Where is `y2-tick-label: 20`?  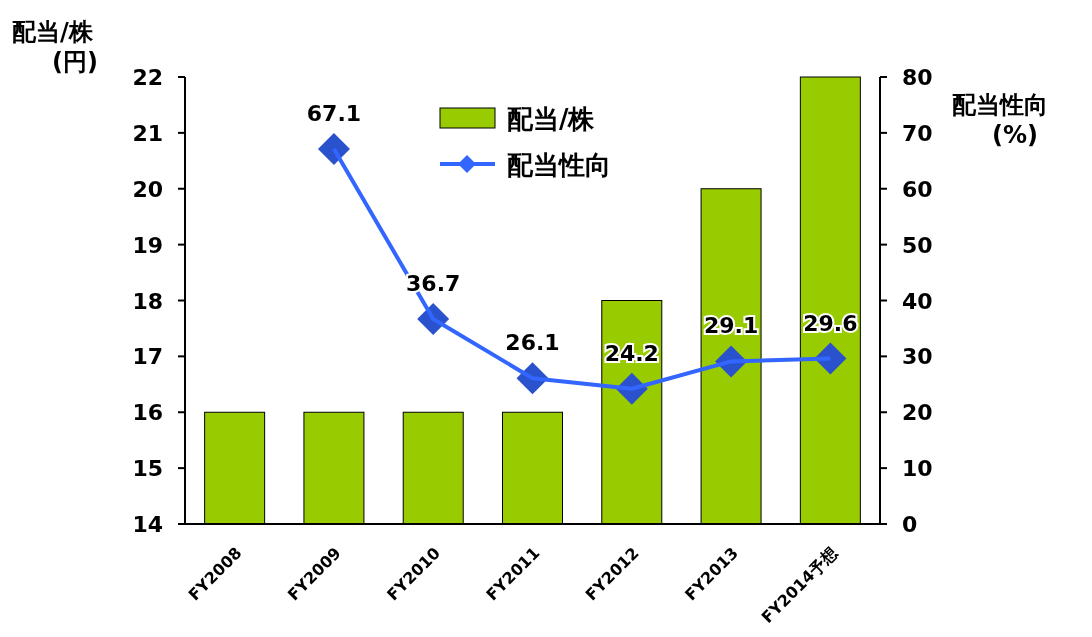 y2-tick-label: 20 is located at coordinates (917, 413).